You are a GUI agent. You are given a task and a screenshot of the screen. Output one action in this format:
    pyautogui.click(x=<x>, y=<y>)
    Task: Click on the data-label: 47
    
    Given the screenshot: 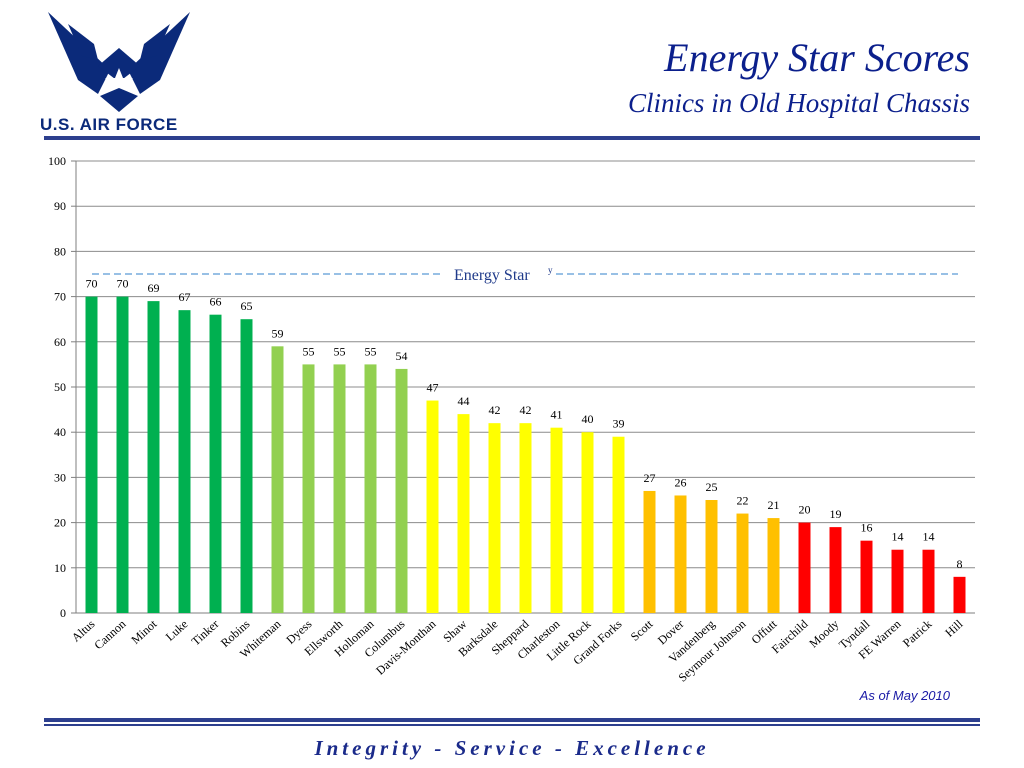 What is the action you would take?
    pyautogui.click(x=433, y=388)
    